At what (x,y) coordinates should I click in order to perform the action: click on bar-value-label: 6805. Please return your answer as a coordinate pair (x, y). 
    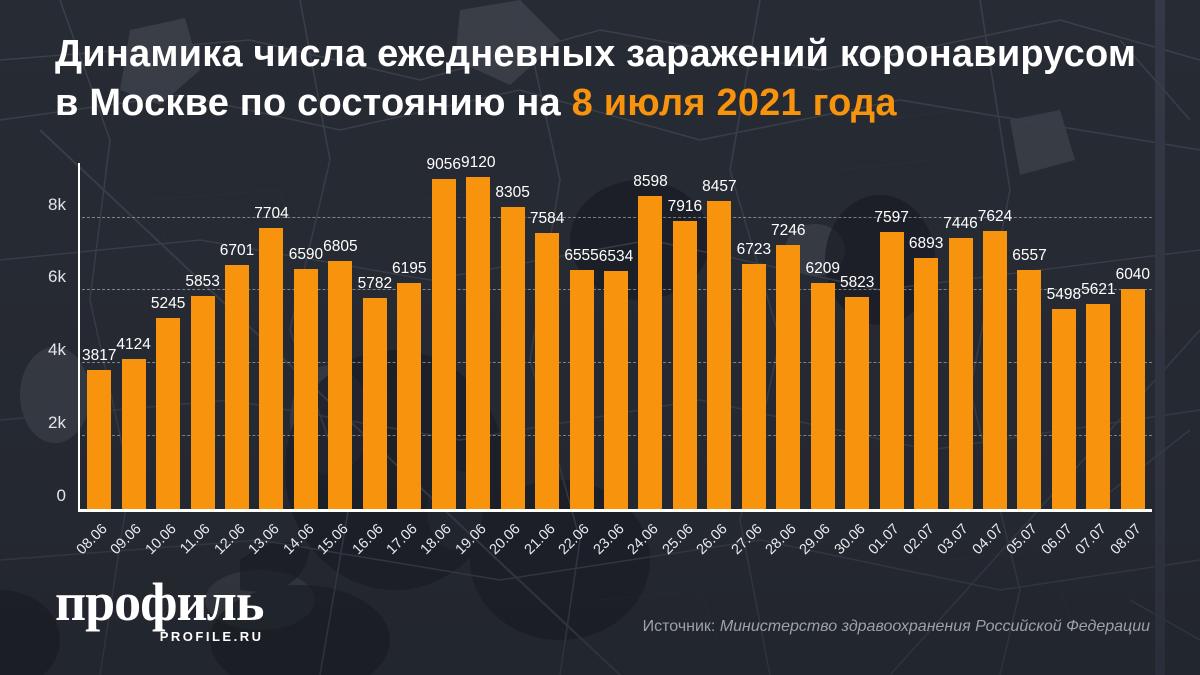
    Looking at the image, I should click on (340, 247).